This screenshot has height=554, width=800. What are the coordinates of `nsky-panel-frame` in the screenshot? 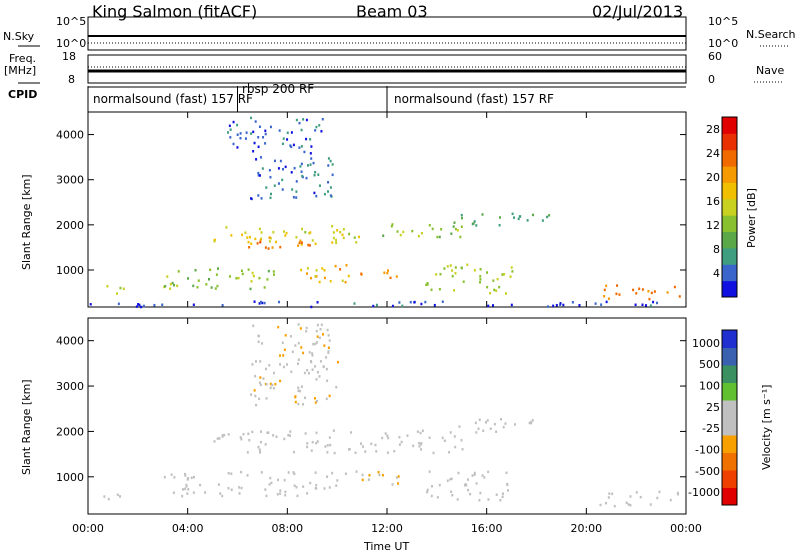 It's located at (387, 33).